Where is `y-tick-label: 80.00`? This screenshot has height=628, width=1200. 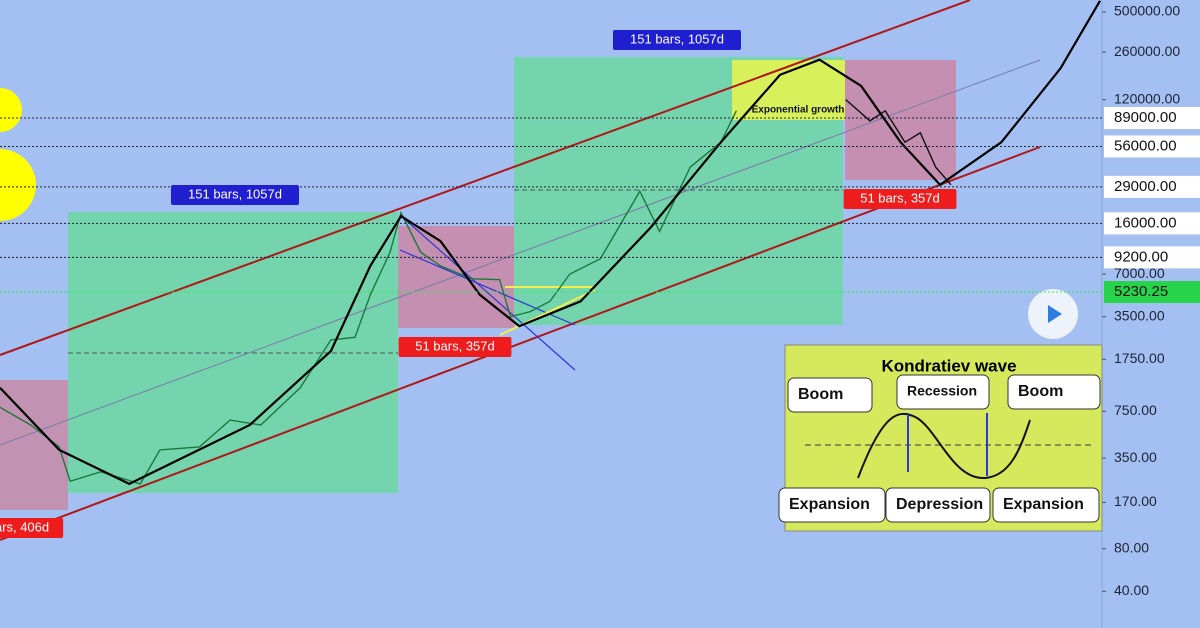
y-tick-label: 80.00 is located at coordinates (1131, 547).